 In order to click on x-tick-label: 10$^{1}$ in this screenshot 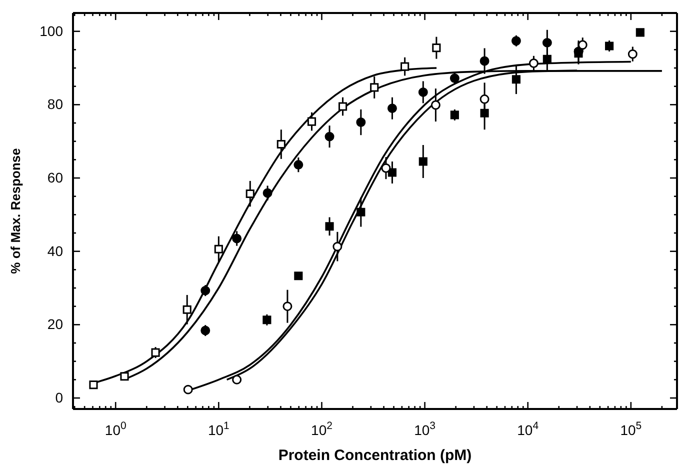, I will do `click(219, 429)`.